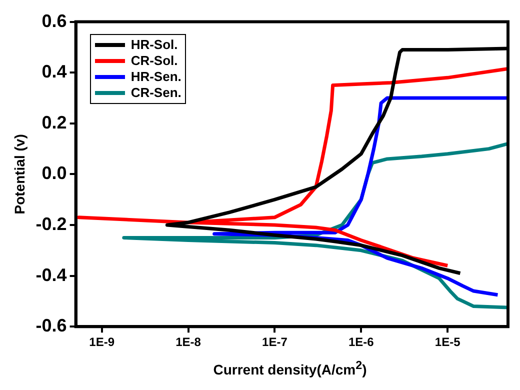 The width and height of the screenshot is (520, 390). I want to click on y-tick-label: 0.4, so click(54, 72).